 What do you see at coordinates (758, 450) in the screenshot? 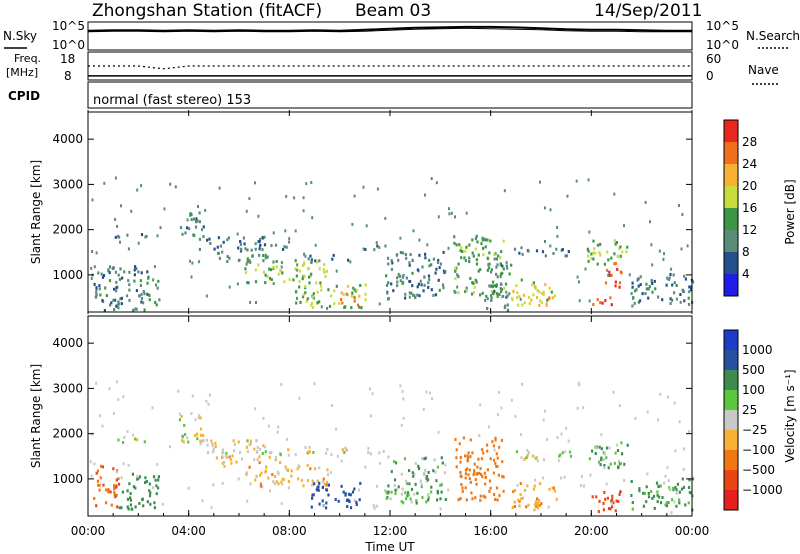
I see `colorbar-tick-label: −100` at bounding box center [758, 450].